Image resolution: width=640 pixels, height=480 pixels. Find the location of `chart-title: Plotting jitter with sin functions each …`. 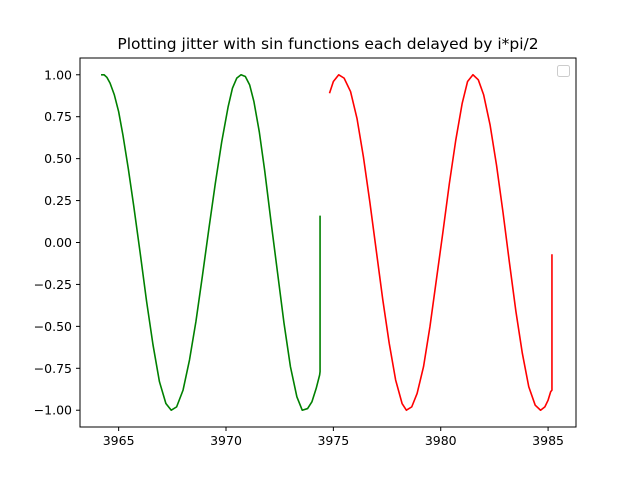

chart-title: Plotting jitter with sin functions each … is located at coordinates (327, 44).